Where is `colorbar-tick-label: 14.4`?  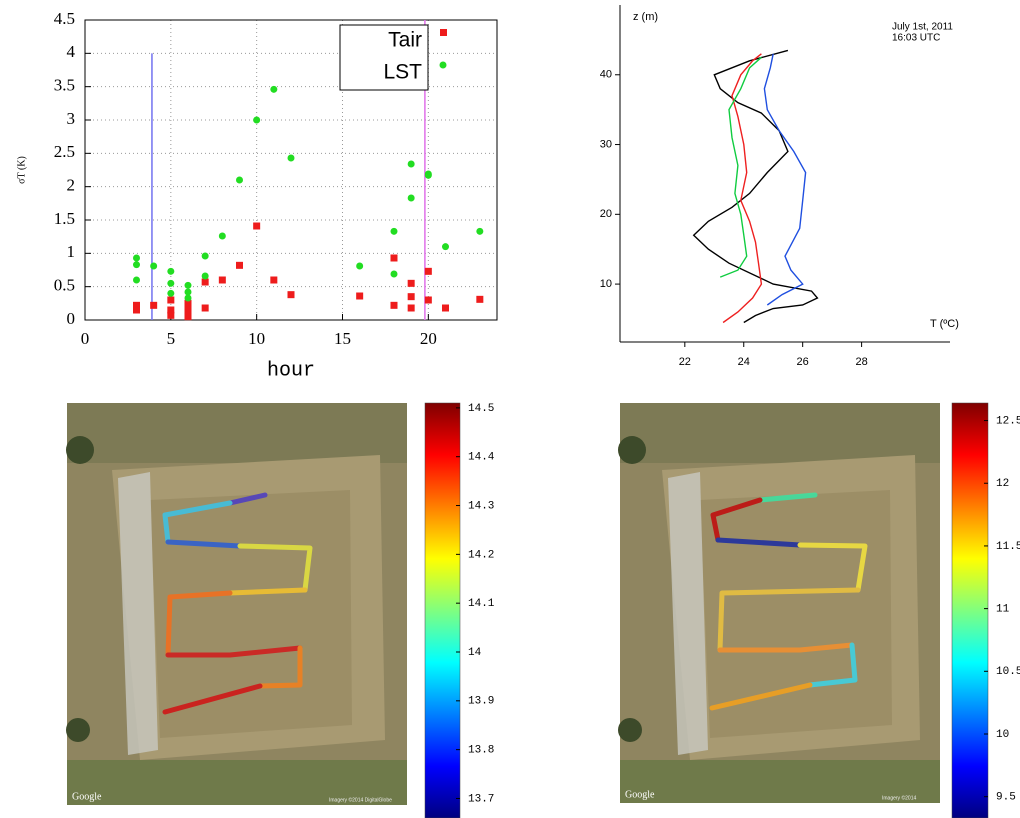
colorbar-tick-label: 14.4 is located at coordinates (481, 458).